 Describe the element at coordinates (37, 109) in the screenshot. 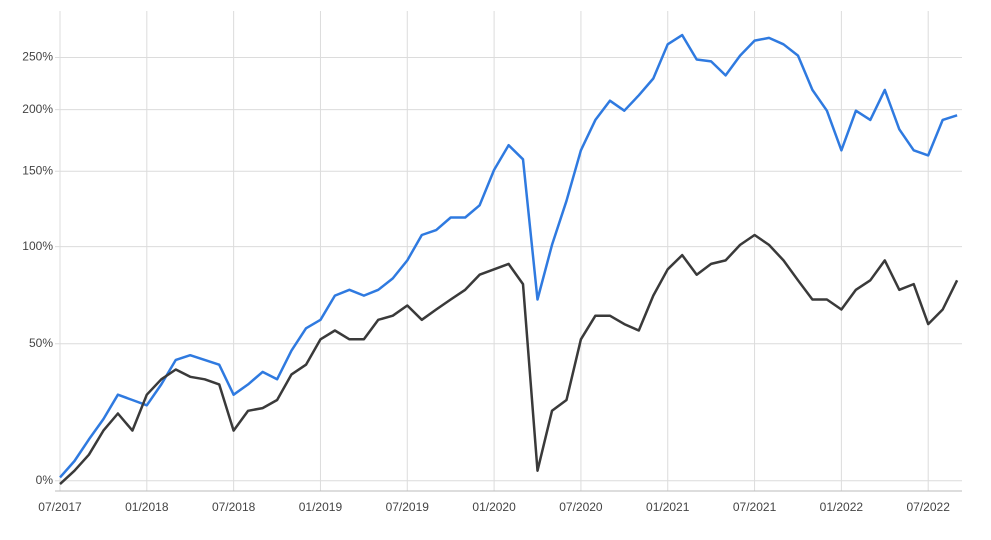

I see `y-tick-label: 200%` at that location.